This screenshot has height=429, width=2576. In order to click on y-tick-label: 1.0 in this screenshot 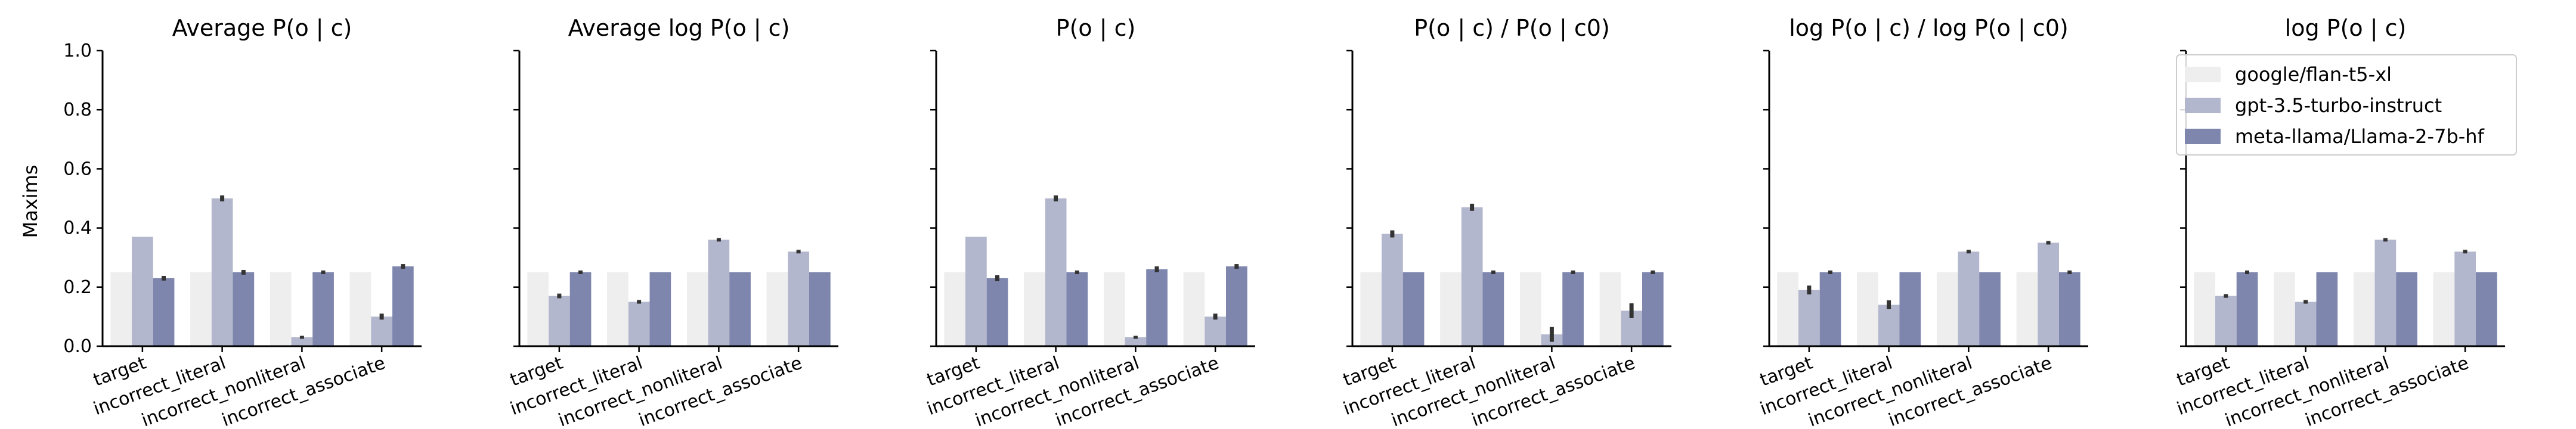, I will do `click(78, 51)`.